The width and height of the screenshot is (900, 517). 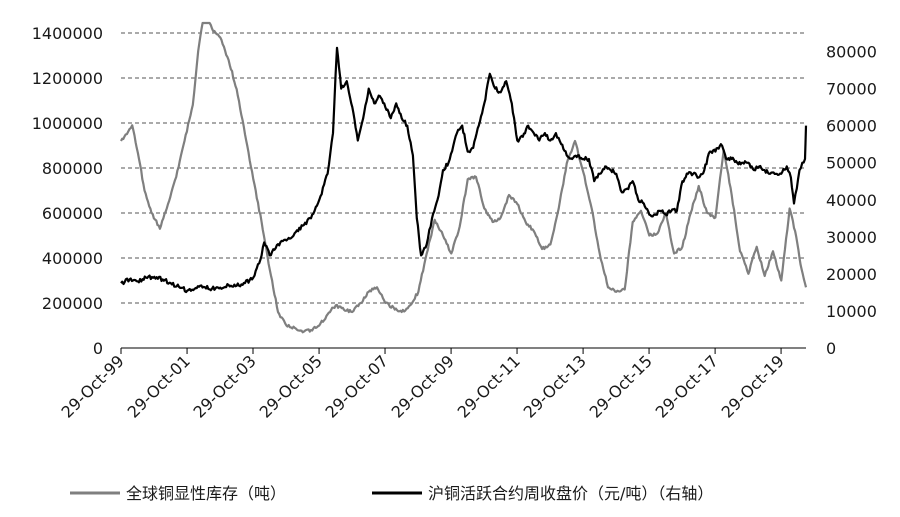 What do you see at coordinates (423, 386) in the screenshot?
I see `x-tick-label: 29-Oct-09` at bounding box center [423, 386].